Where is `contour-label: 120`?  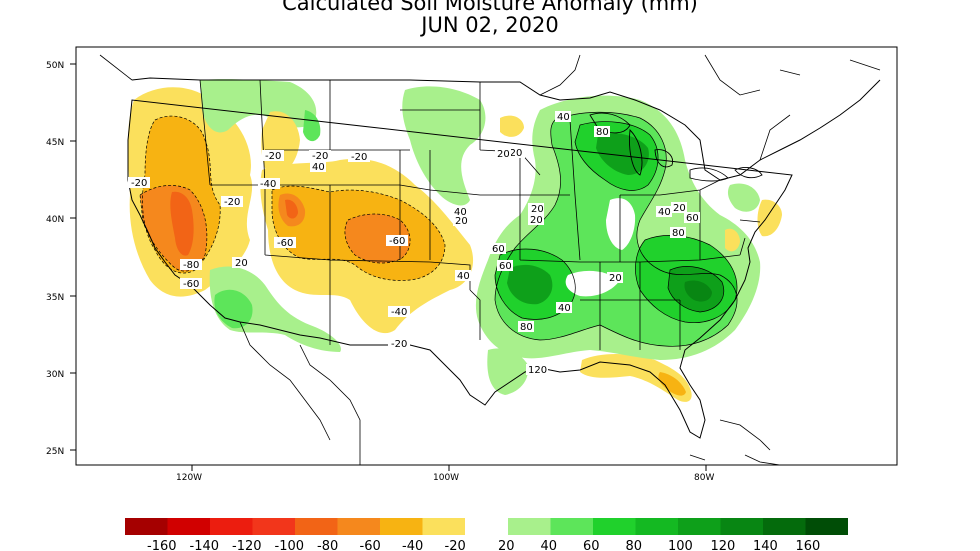
contour-label: 120 is located at coordinates (537, 370).